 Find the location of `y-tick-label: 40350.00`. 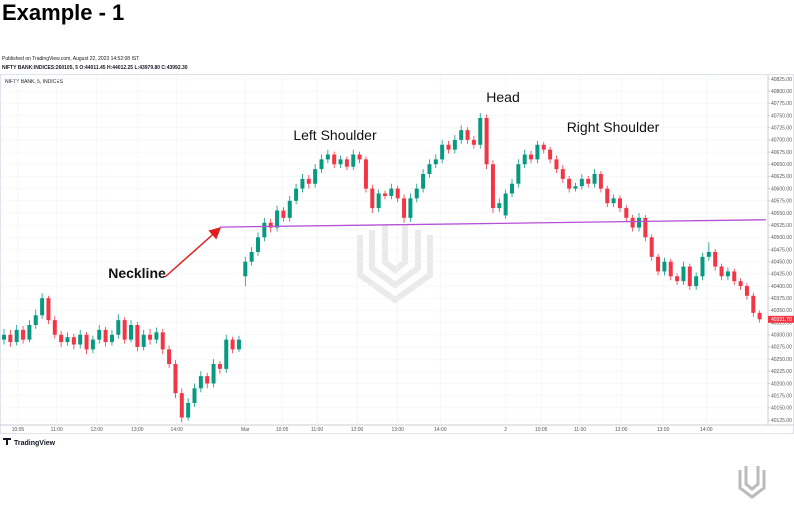

y-tick-label: 40350.00 is located at coordinates (781, 311).